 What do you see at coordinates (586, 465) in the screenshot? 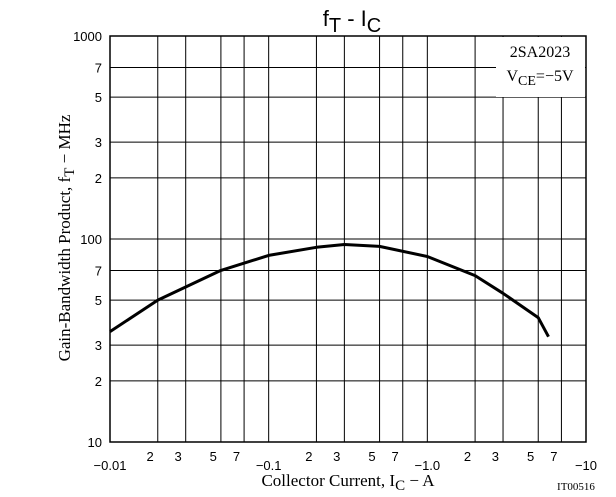
I see `x-tick-label: −10` at bounding box center [586, 465].